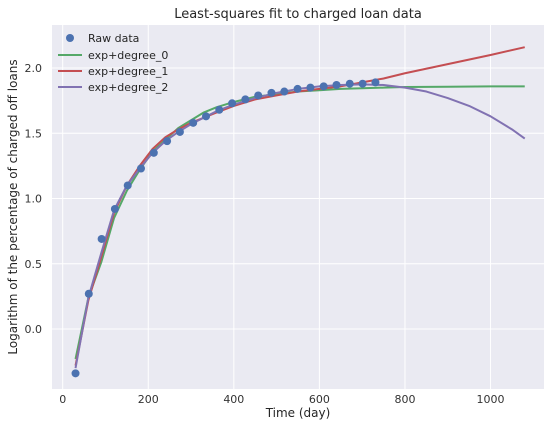  What do you see at coordinates (34, 329) in the screenshot?
I see `y-tick-label: 0.0` at bounding box center [34, 329].